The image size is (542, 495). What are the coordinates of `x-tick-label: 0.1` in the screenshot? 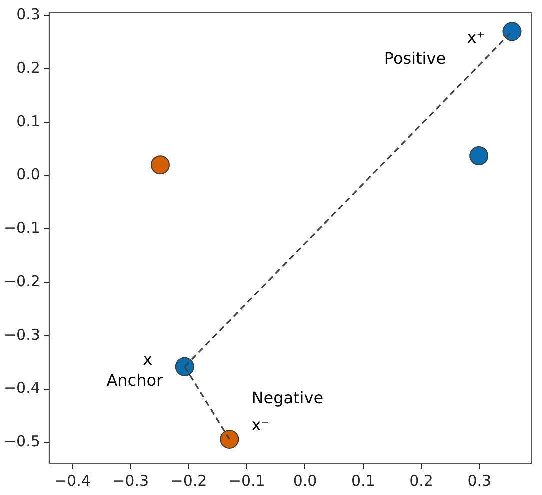 It's located at (363, 481).